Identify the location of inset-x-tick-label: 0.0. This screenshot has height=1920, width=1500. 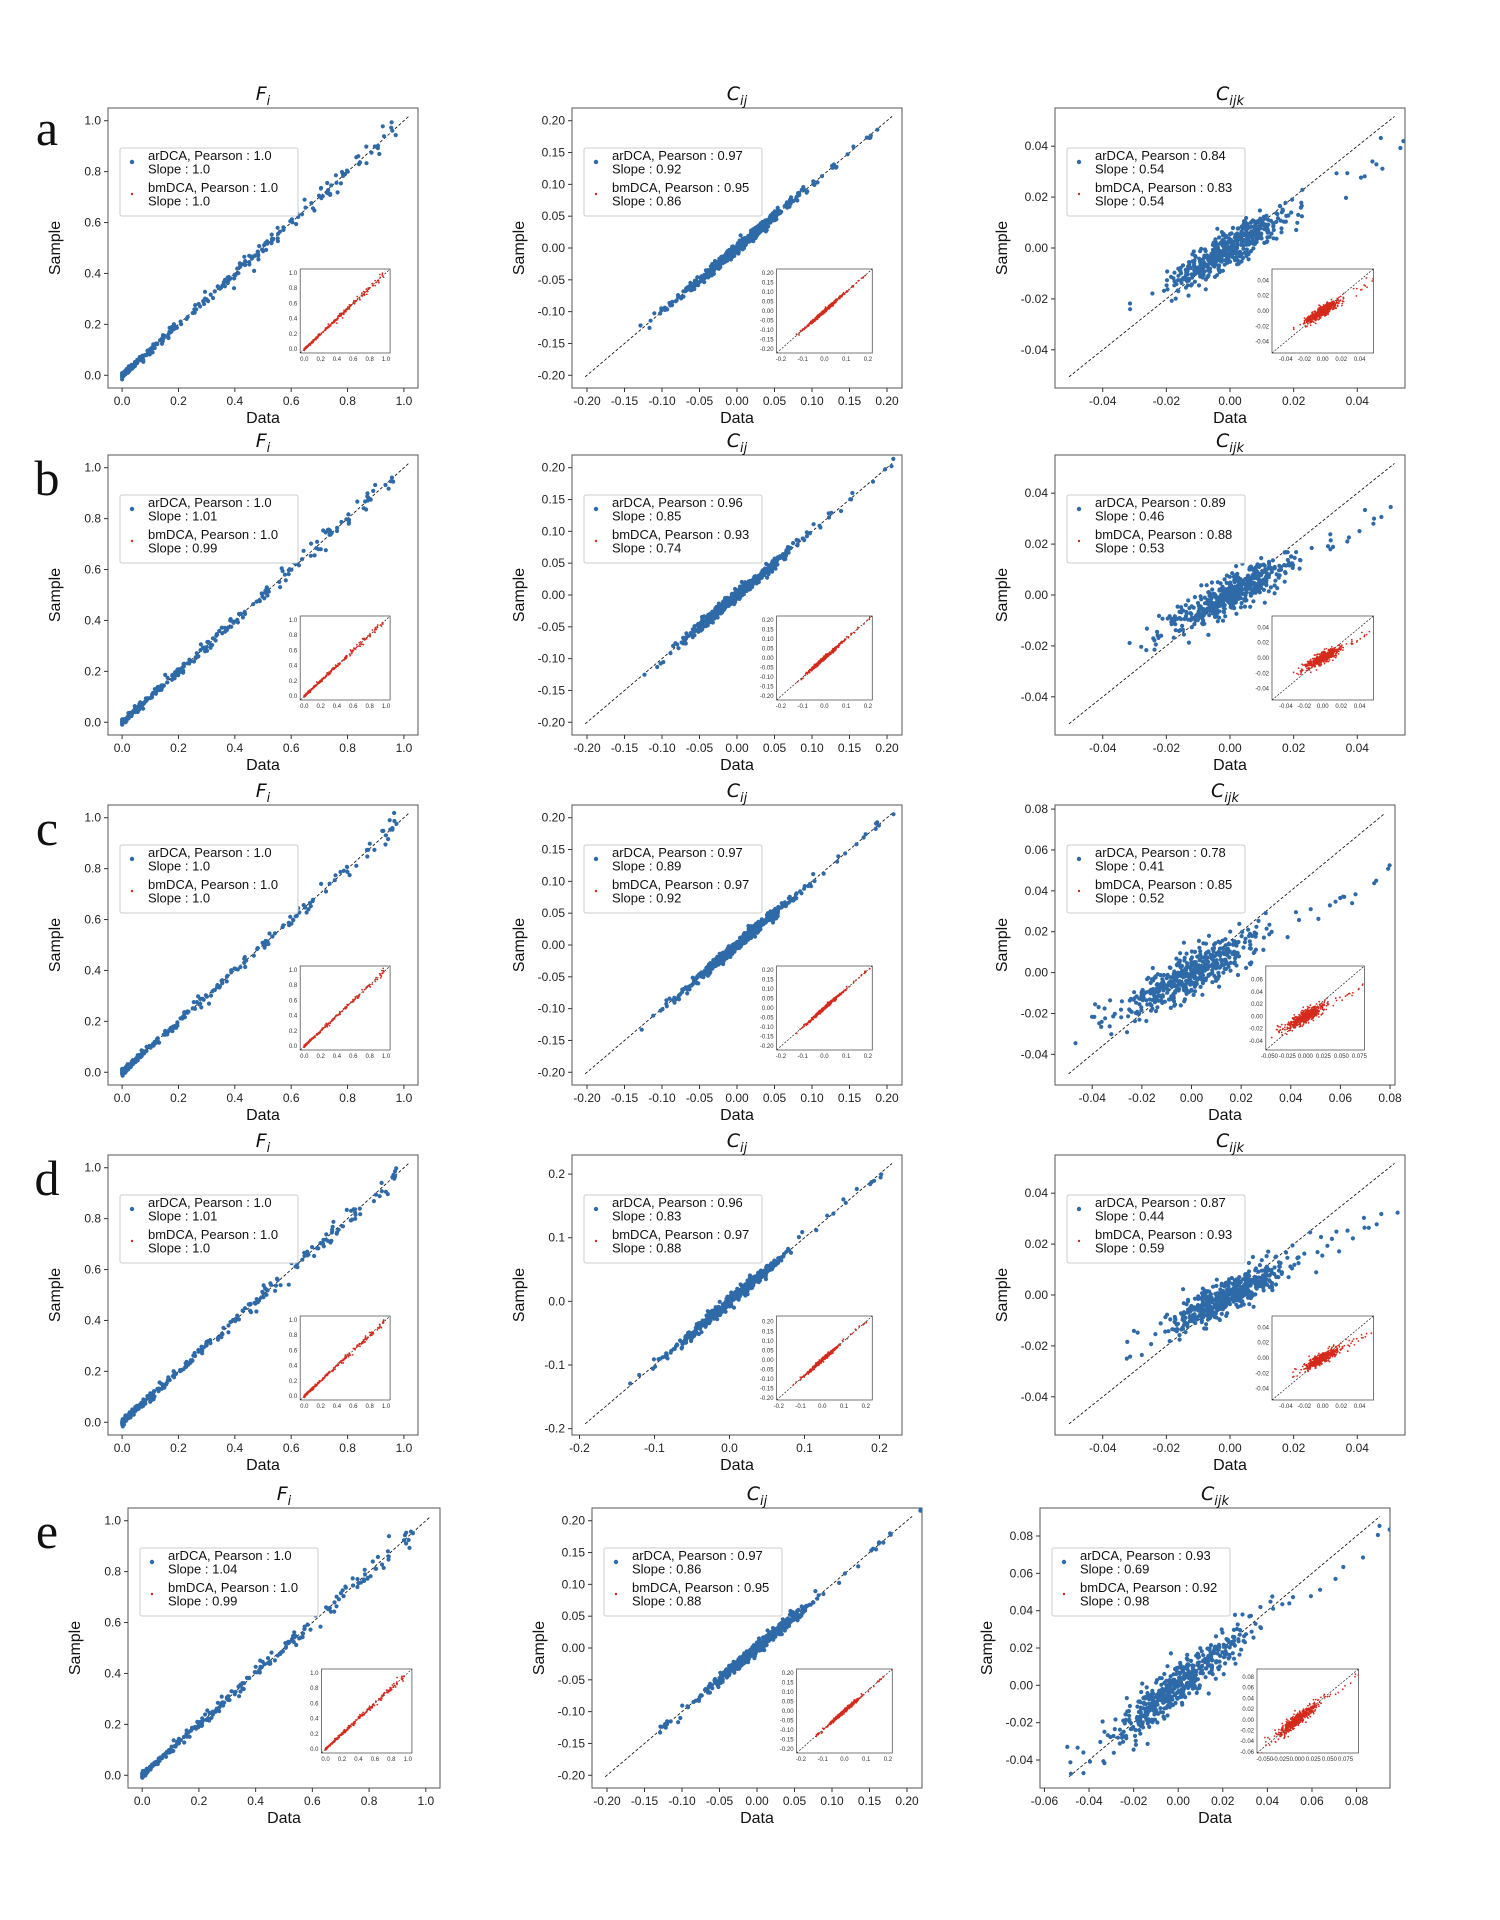
(304, 1057).